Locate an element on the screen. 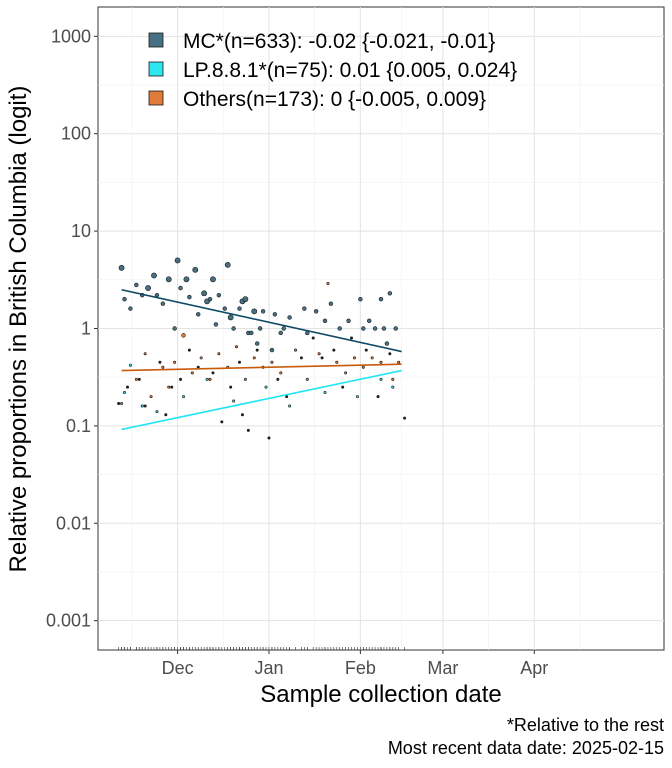  y-tick-label: 100 is located at coordinates (76, 134).